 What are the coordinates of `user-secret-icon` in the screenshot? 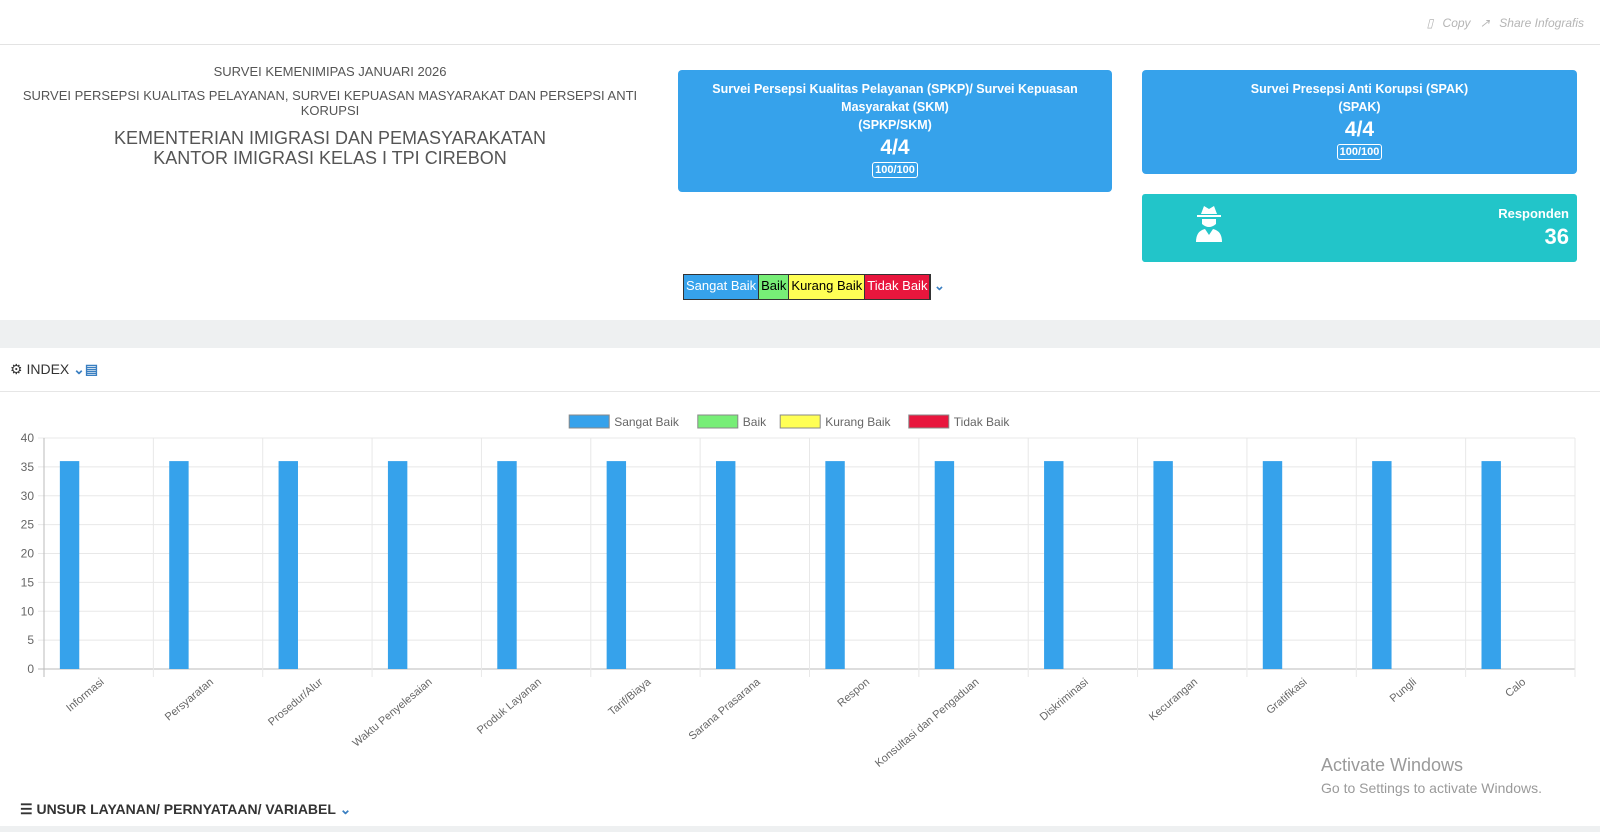 It's located at (1209, 224).